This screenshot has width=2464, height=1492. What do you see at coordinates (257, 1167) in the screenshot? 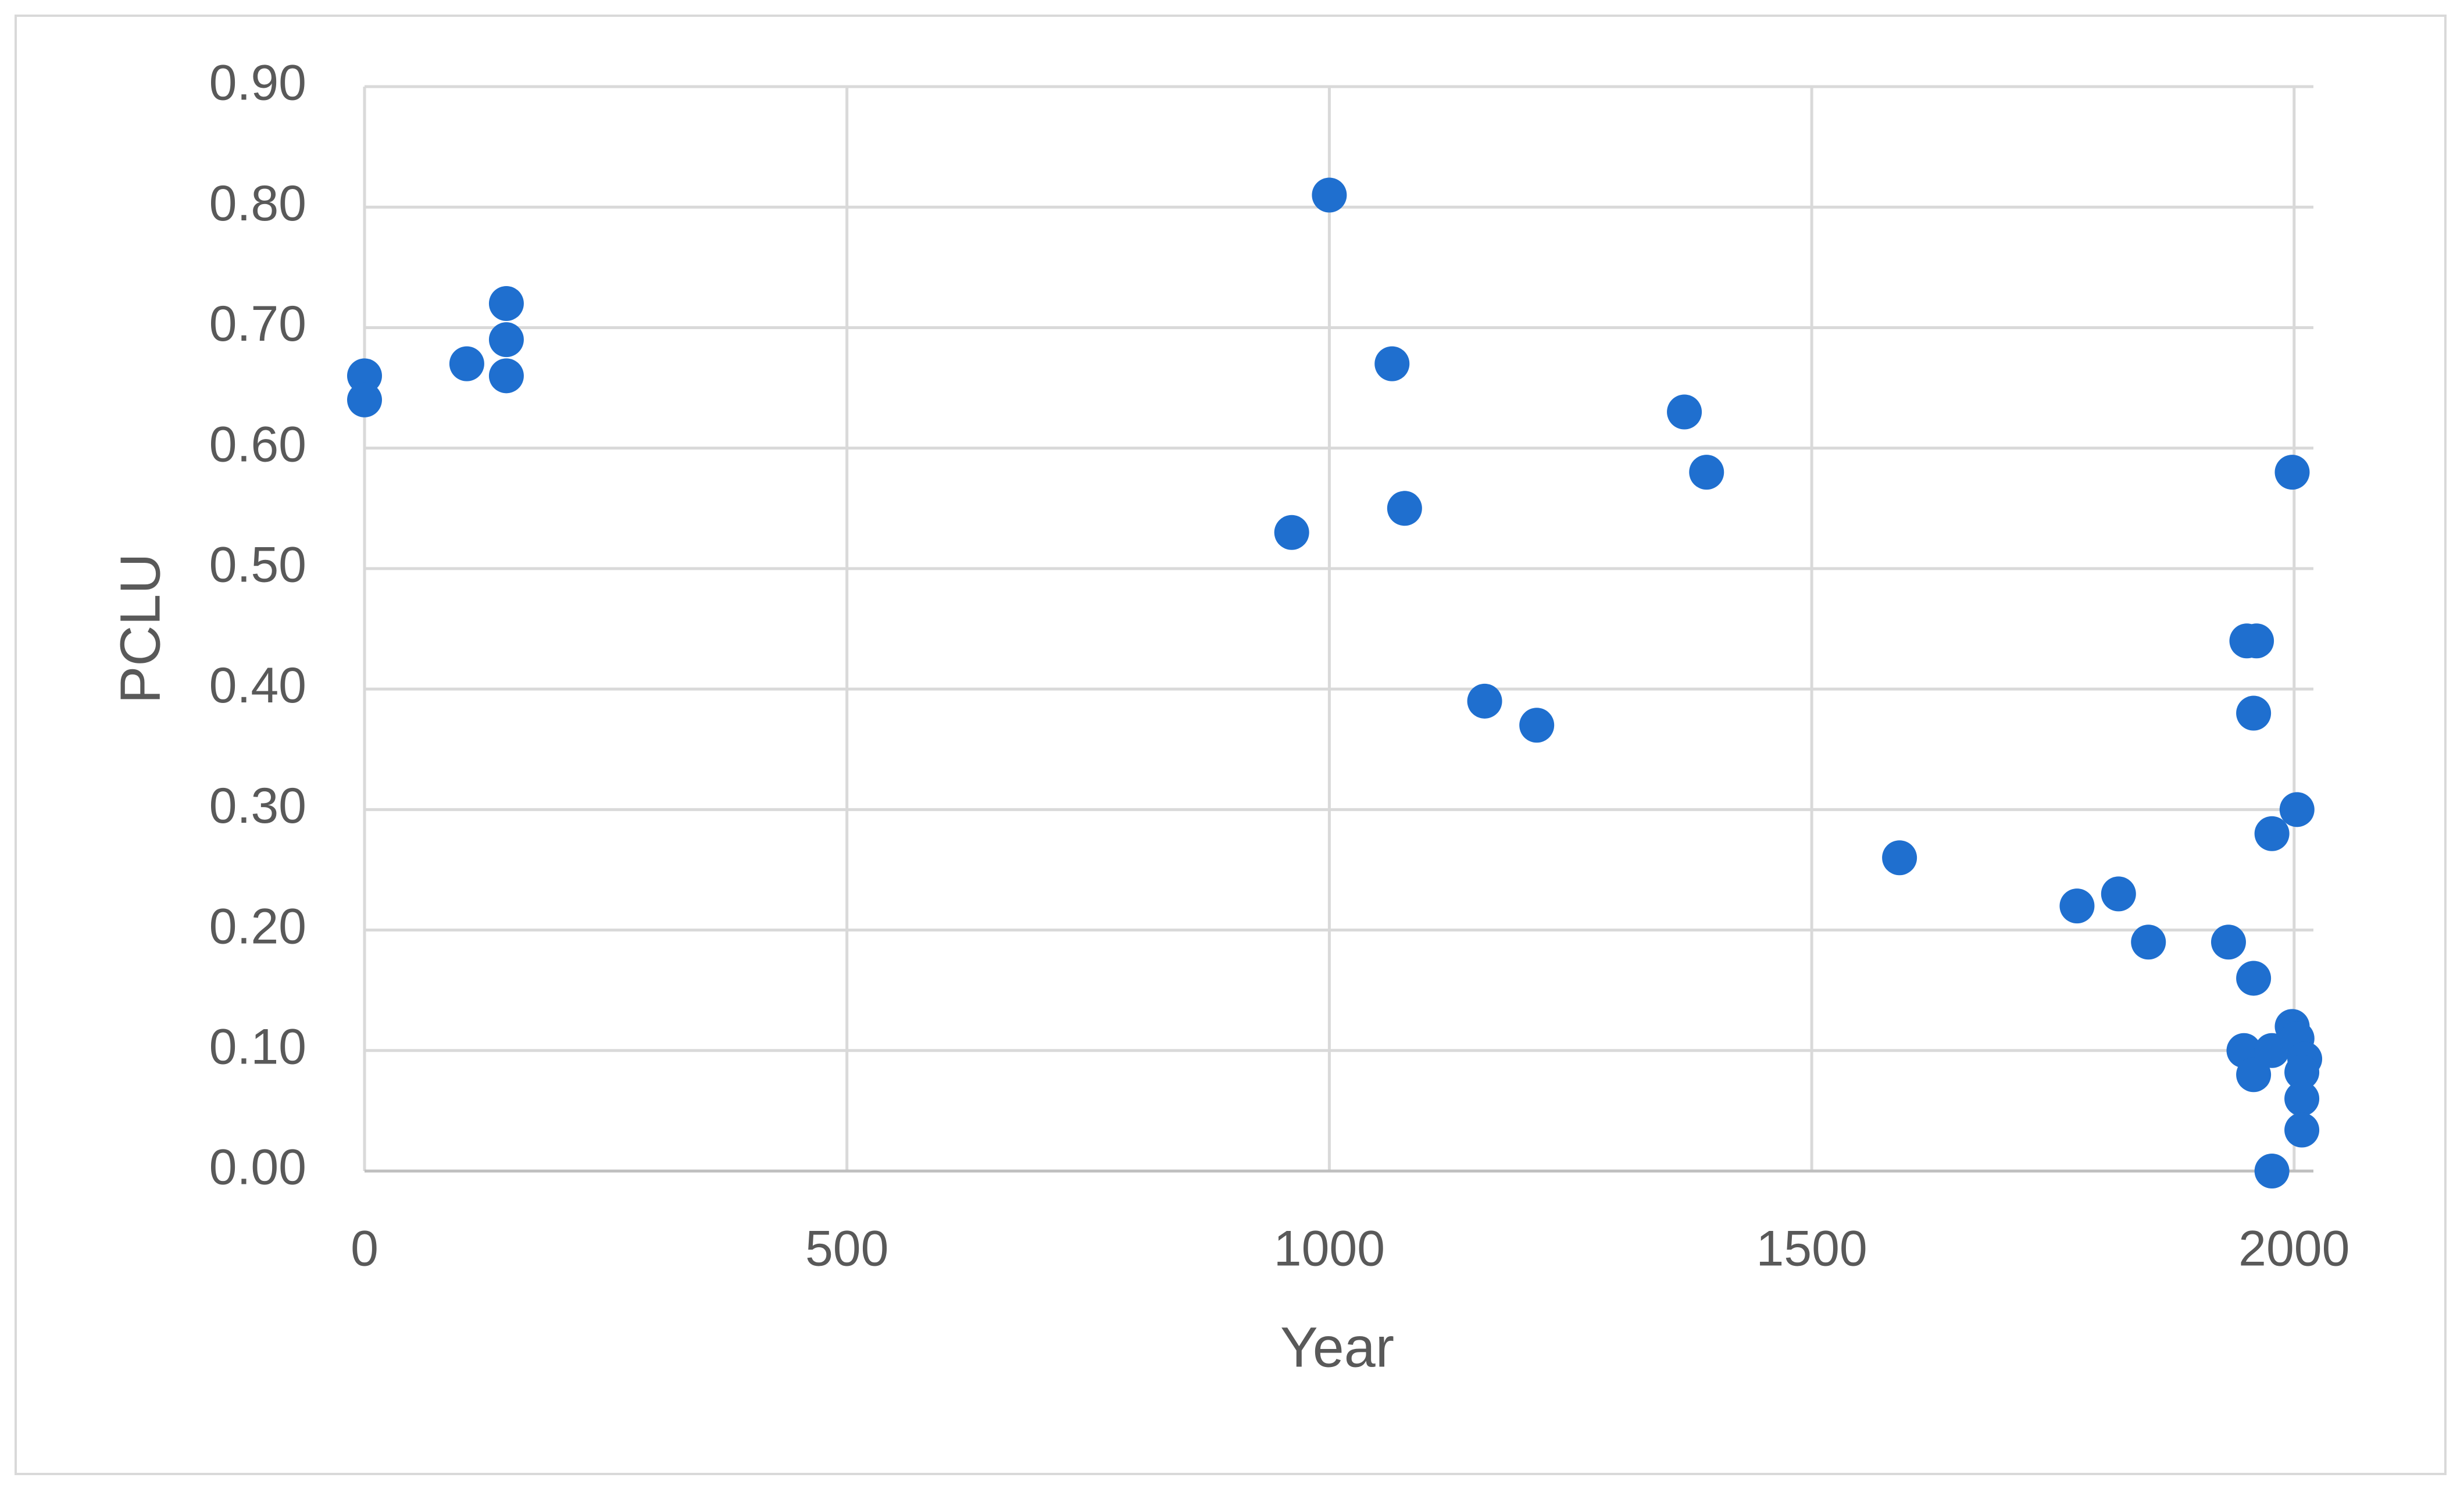
I see `y-tick-label: 0.00` at bounding box center [257, 1167].